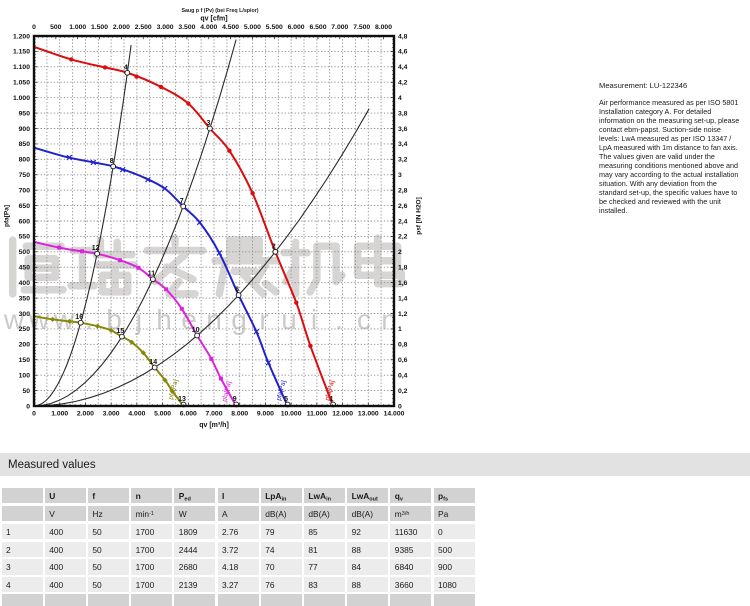 The image size is (750, 606). Describe the element at coordinates (25, 268) in the screenshot. I see `svg-text: 450` at that location.